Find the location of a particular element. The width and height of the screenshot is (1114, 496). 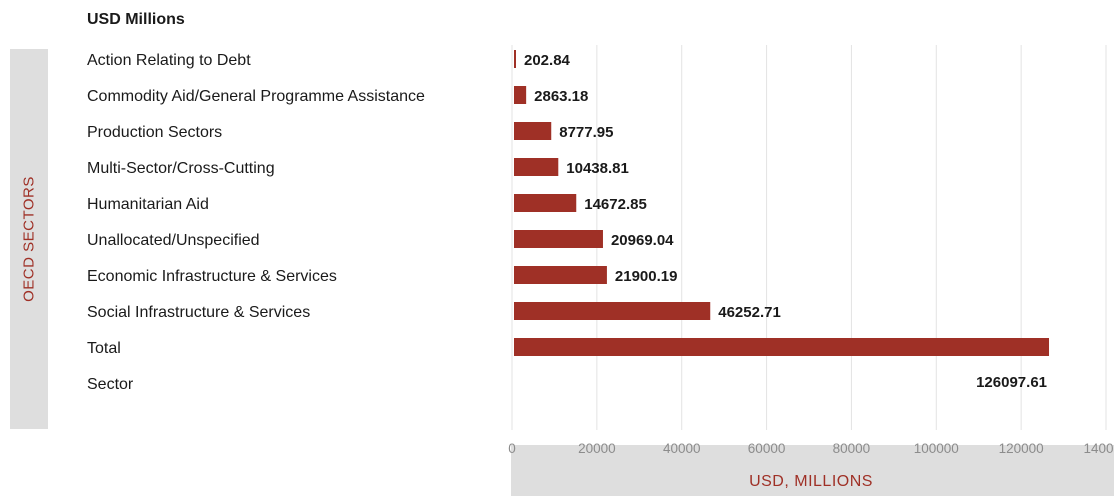

chart-title: USD Millions is located at coordinates (136, 19).